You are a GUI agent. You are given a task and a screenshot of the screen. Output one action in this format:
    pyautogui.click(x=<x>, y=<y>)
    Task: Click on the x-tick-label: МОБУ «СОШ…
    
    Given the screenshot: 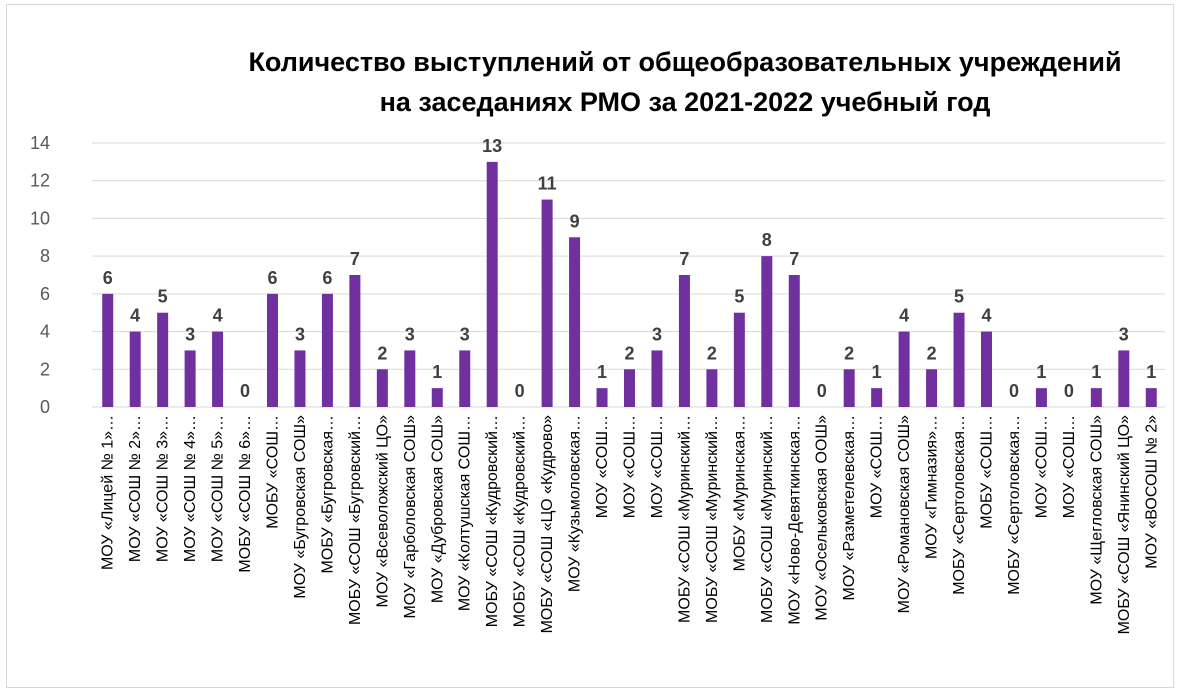 What is the action you would take?
    pyautogui.click(x=273, y=472)
    